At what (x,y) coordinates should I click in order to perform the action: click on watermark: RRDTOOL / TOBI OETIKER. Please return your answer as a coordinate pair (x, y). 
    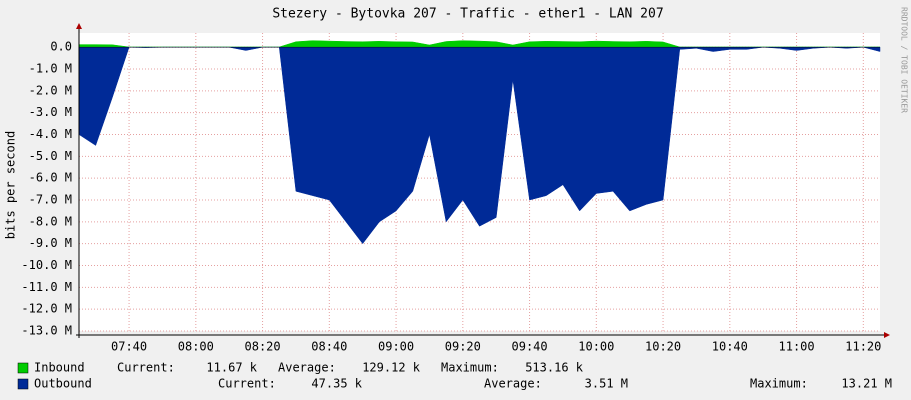
    Looking at the image, I should click on (904, 60).